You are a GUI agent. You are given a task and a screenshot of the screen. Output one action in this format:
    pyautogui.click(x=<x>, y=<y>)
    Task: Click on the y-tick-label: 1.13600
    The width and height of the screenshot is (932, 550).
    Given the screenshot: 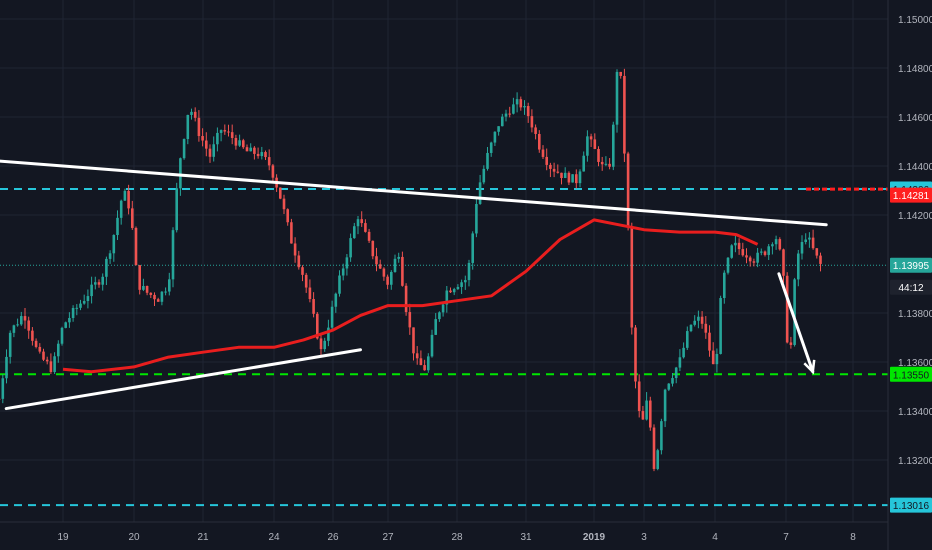 What is the action you would take?
    pyautogui.click(x=915, y=363)
    